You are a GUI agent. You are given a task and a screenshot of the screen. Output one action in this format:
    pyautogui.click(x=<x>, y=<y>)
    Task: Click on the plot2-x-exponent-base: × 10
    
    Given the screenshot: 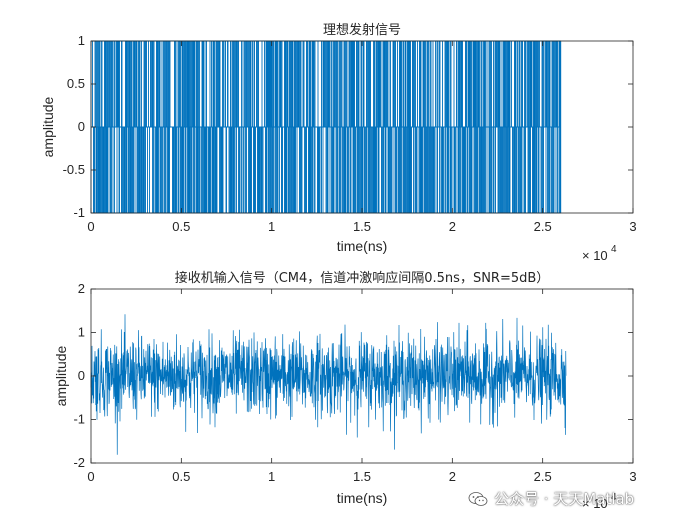 What is the action you would take?
    pyautogui.click(x=595, y=503)
    